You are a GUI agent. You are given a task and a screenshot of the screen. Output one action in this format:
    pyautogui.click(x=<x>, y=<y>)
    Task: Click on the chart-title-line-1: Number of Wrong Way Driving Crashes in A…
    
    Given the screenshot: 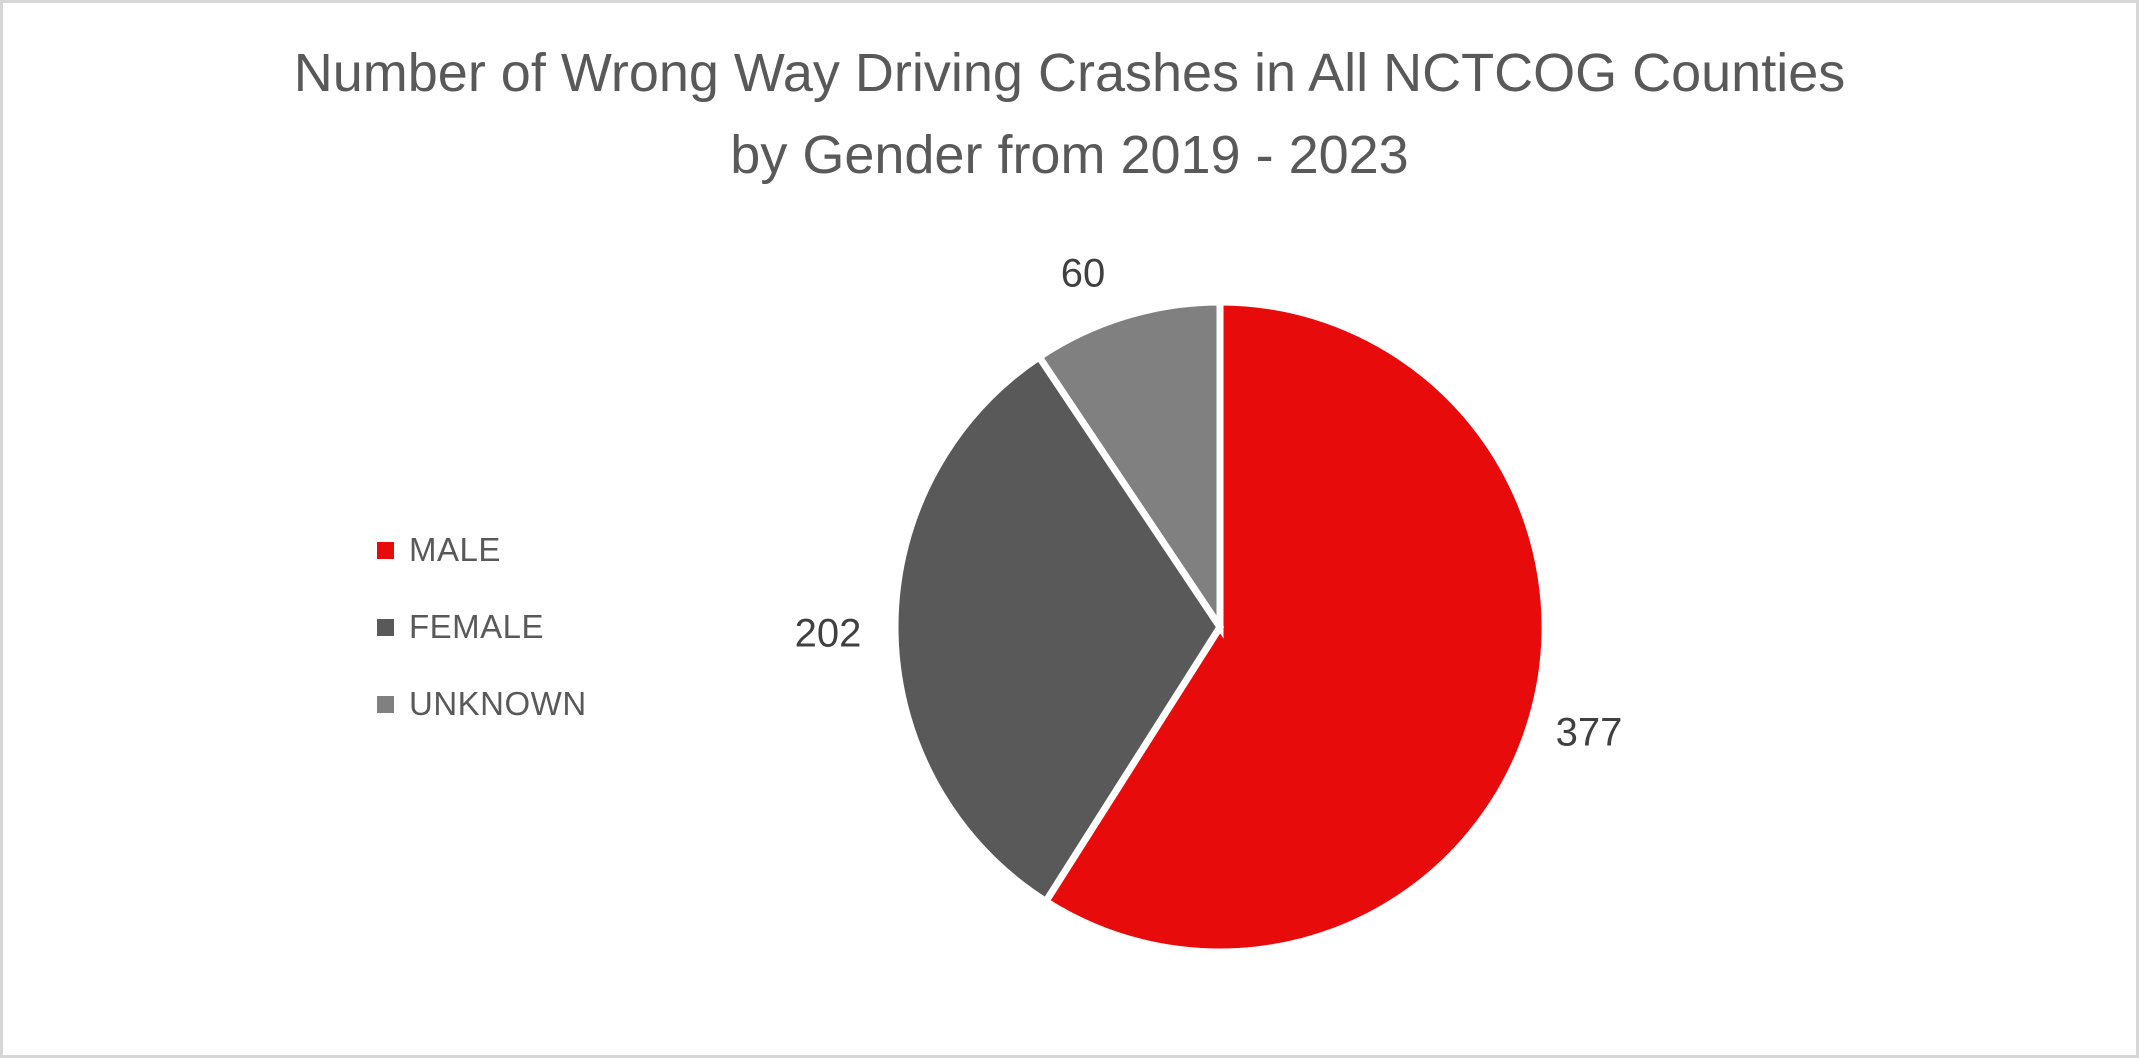 What is the action you would take?
    pyautogui.click(x=1069, y=73)
    